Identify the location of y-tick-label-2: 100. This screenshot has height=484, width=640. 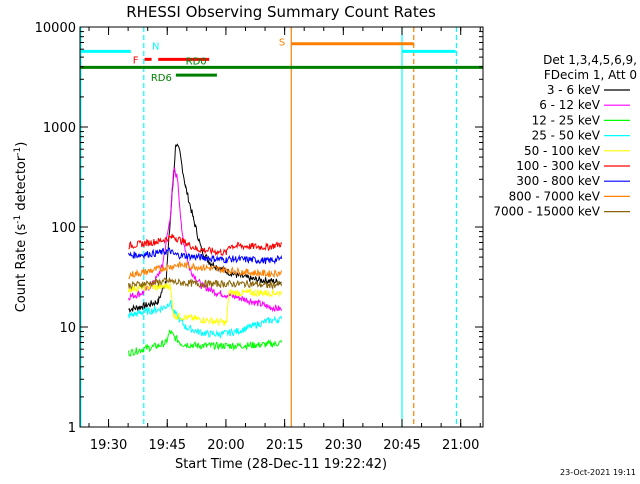
(63, 228).